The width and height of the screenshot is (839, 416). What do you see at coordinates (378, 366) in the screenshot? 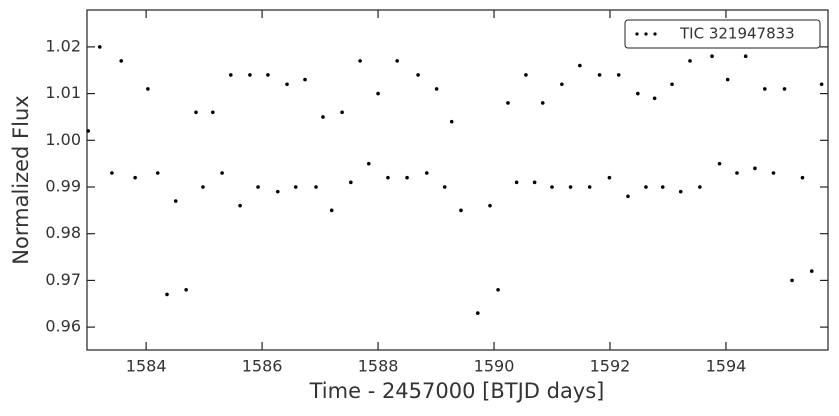
I see `x-tick-label: 1588` at bounding box center [378, 366].